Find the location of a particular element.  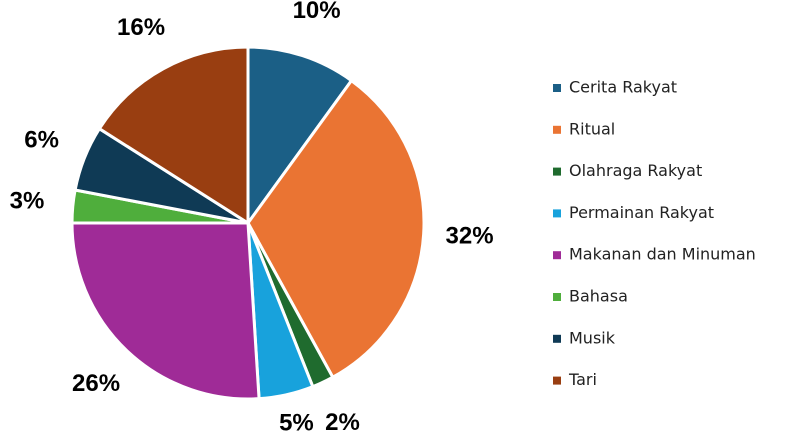

legend-label: Tari is located at coordinates (582, 379).